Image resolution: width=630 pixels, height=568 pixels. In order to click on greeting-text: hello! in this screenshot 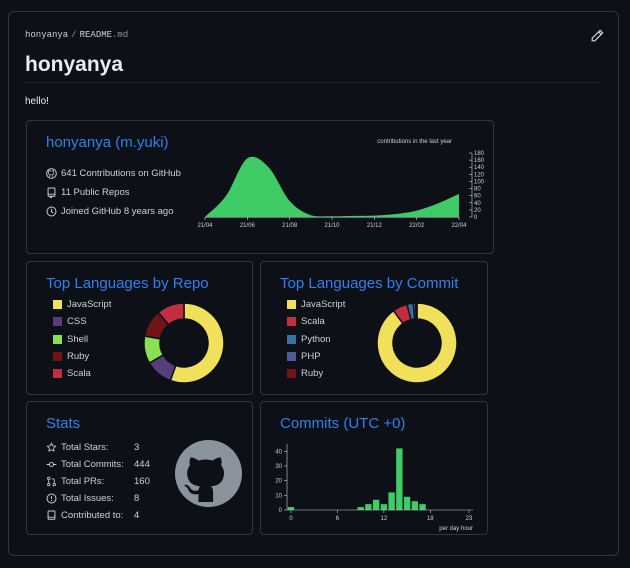, I will do `click(37, 101)`.